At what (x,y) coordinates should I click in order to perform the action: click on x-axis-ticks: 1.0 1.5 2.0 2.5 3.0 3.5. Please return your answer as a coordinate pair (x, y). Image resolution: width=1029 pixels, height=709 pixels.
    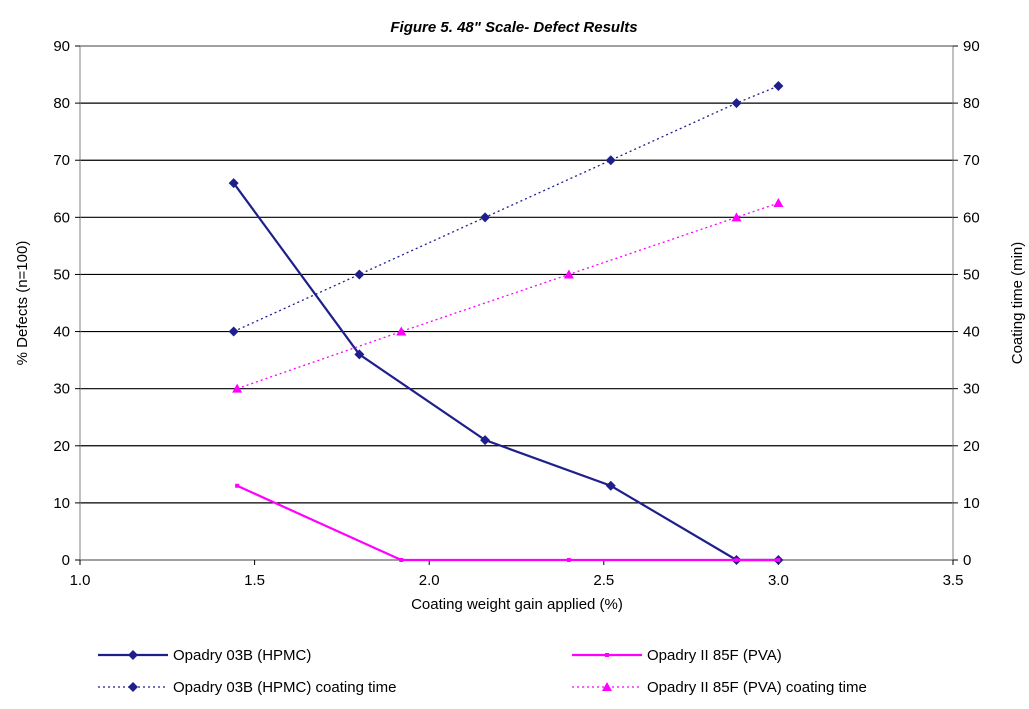
    Looking at the image, I should click on (517, 574).